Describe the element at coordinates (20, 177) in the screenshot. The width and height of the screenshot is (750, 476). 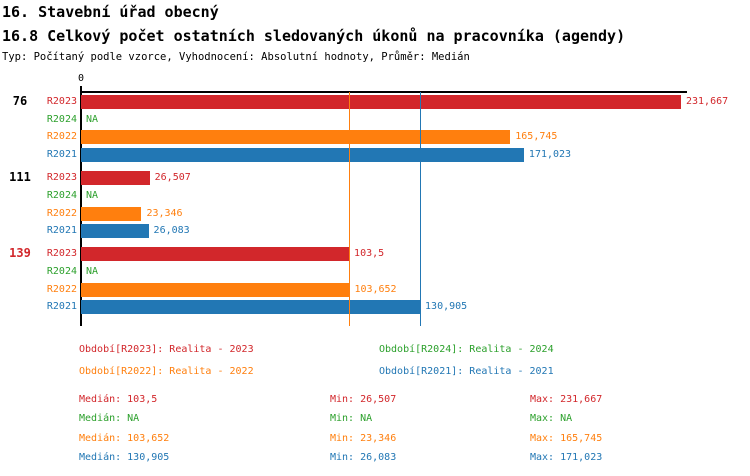
I see `group-label: 111` at that location.